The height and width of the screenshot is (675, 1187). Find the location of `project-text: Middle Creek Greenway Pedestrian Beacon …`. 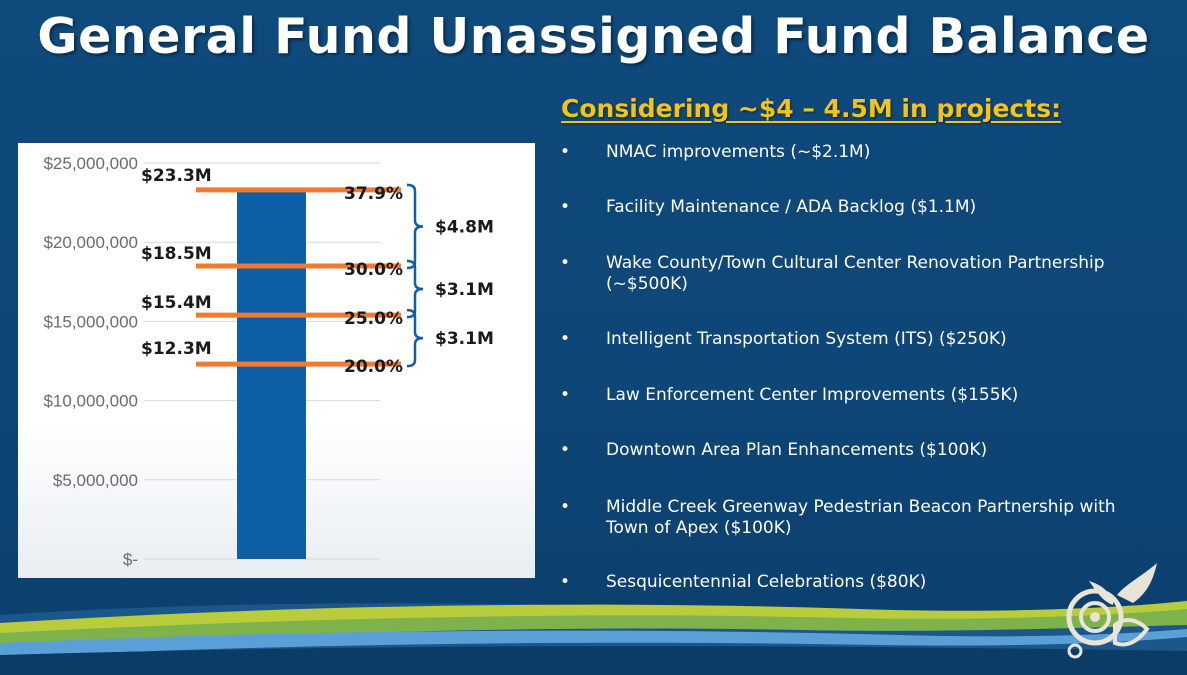

project-text: Middle Creek Greenway Pedestrian Beacon … is located at coordinates (861, 517).